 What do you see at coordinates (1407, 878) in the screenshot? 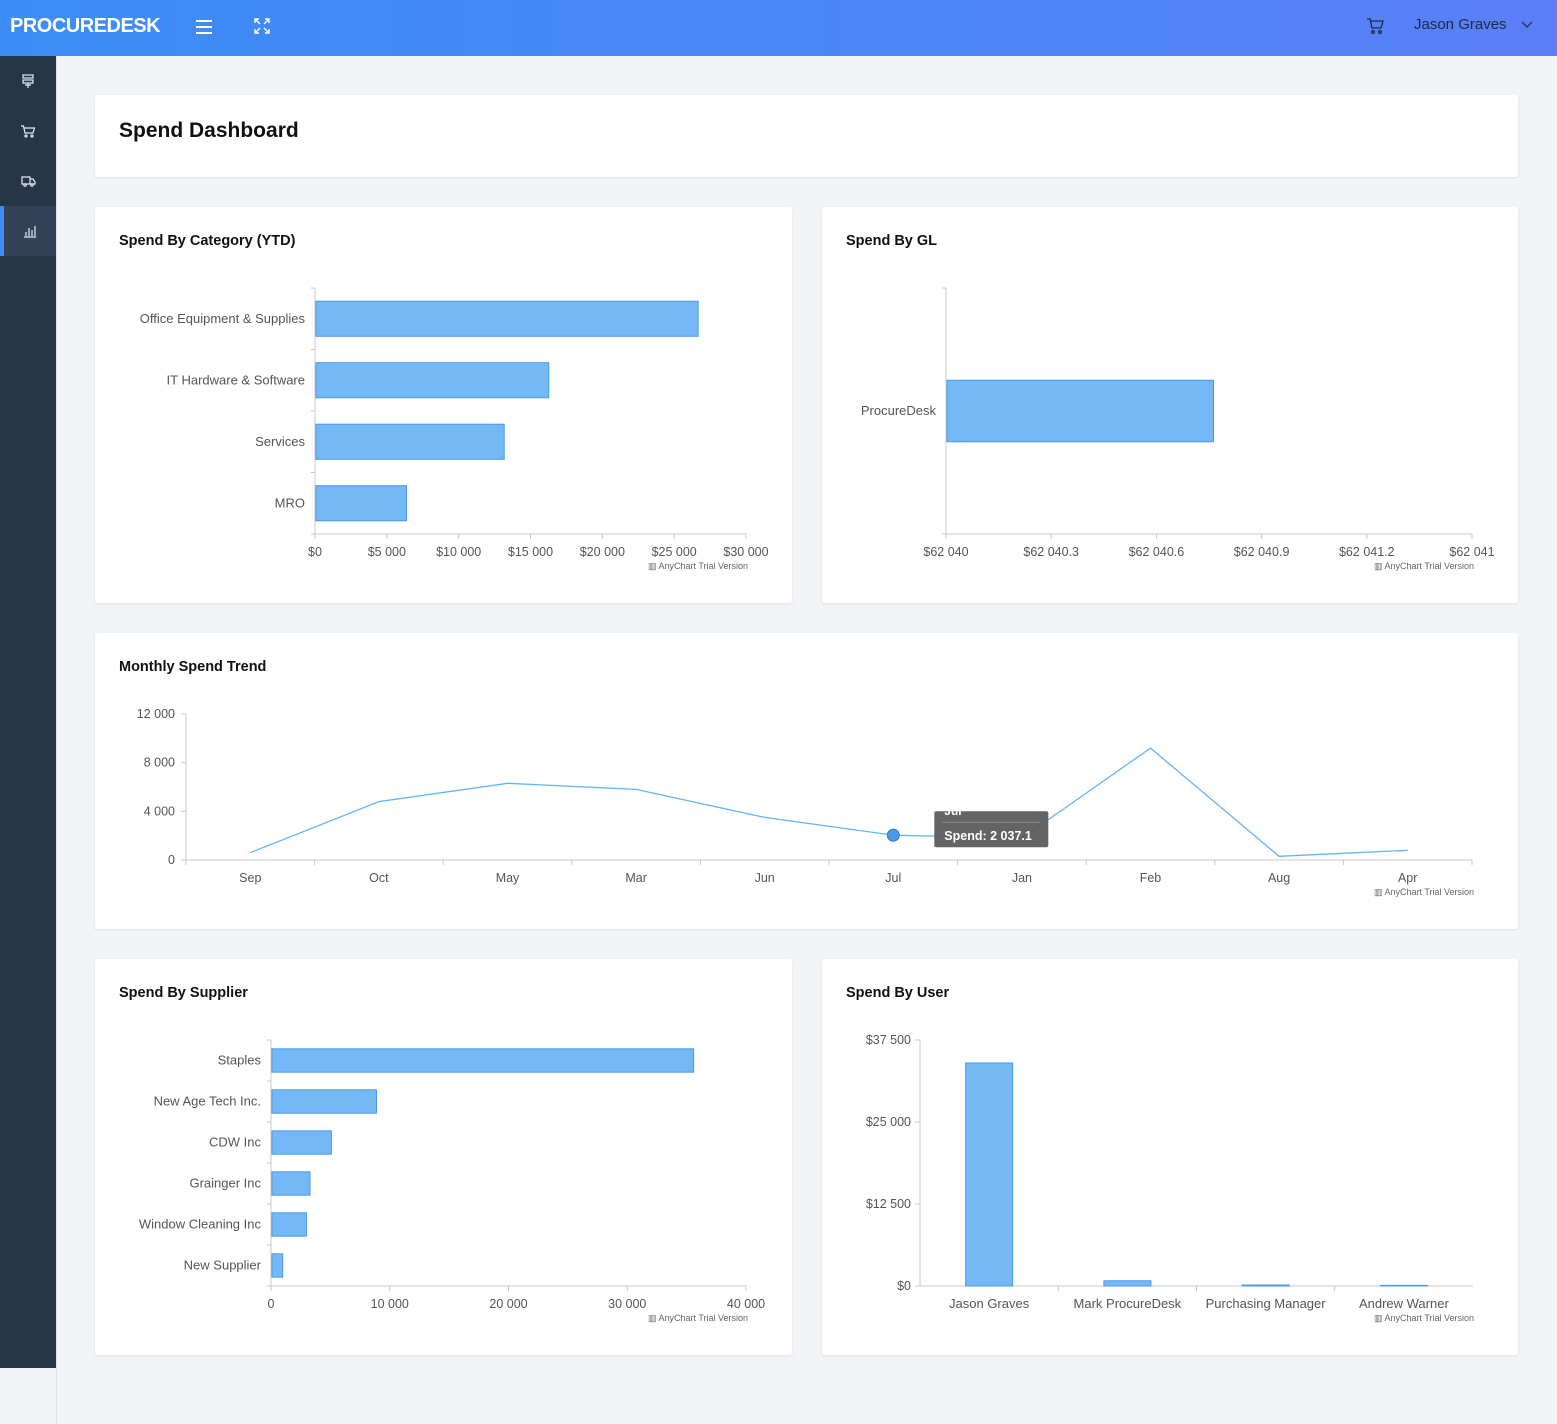
I see `x-tick-label: Apr` at bounding box center [1407, 878].